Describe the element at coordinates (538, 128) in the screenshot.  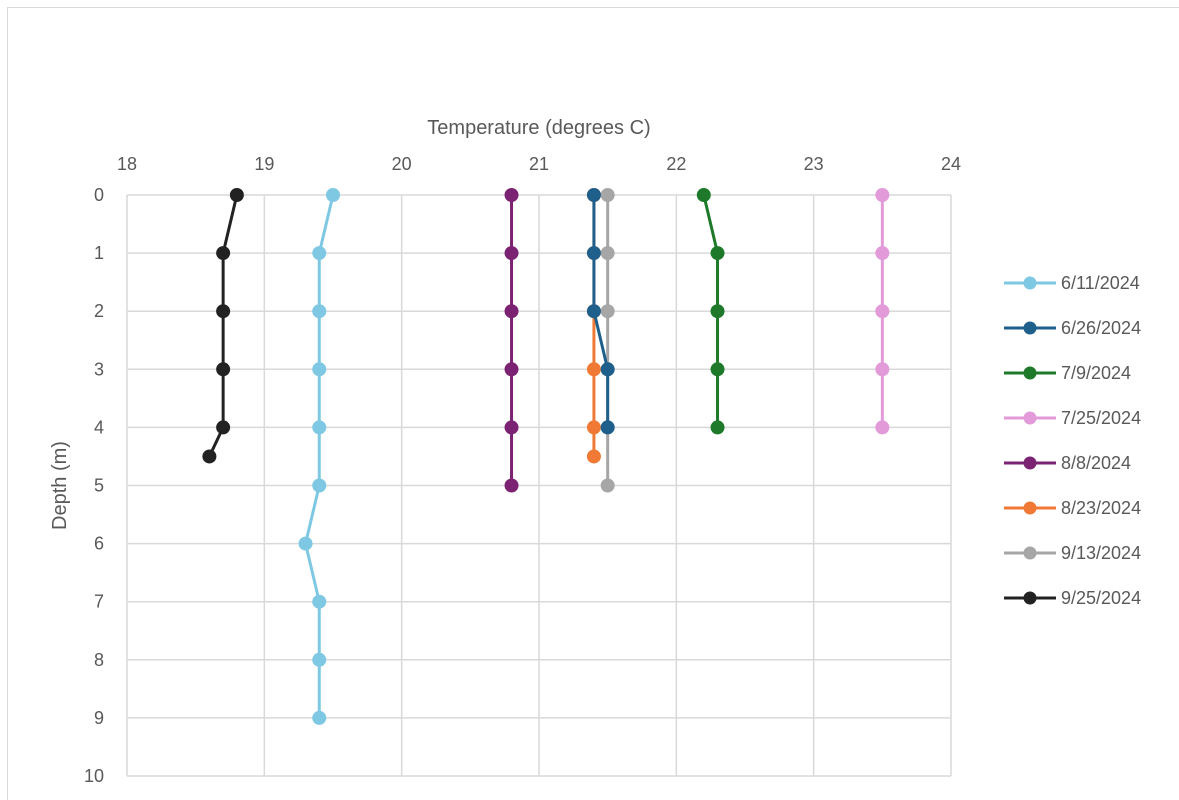
I see `x-axis-title: Temperature (degrees C)` at that location.